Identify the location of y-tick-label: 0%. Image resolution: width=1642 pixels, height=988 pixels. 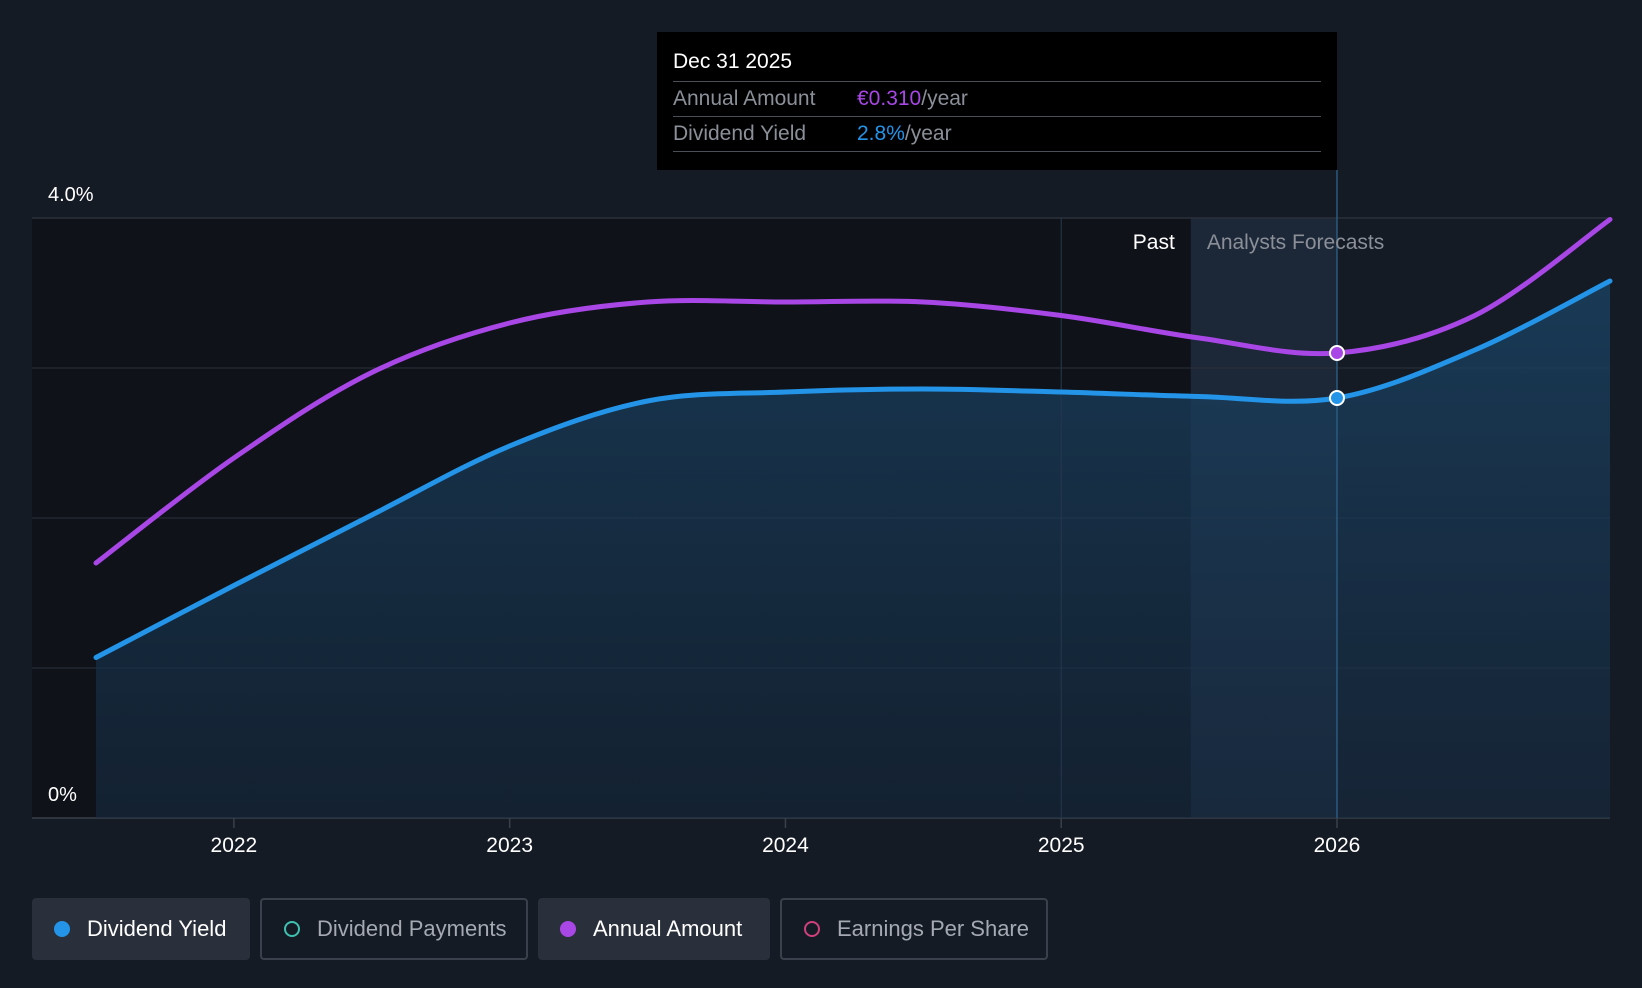
(62, 795).